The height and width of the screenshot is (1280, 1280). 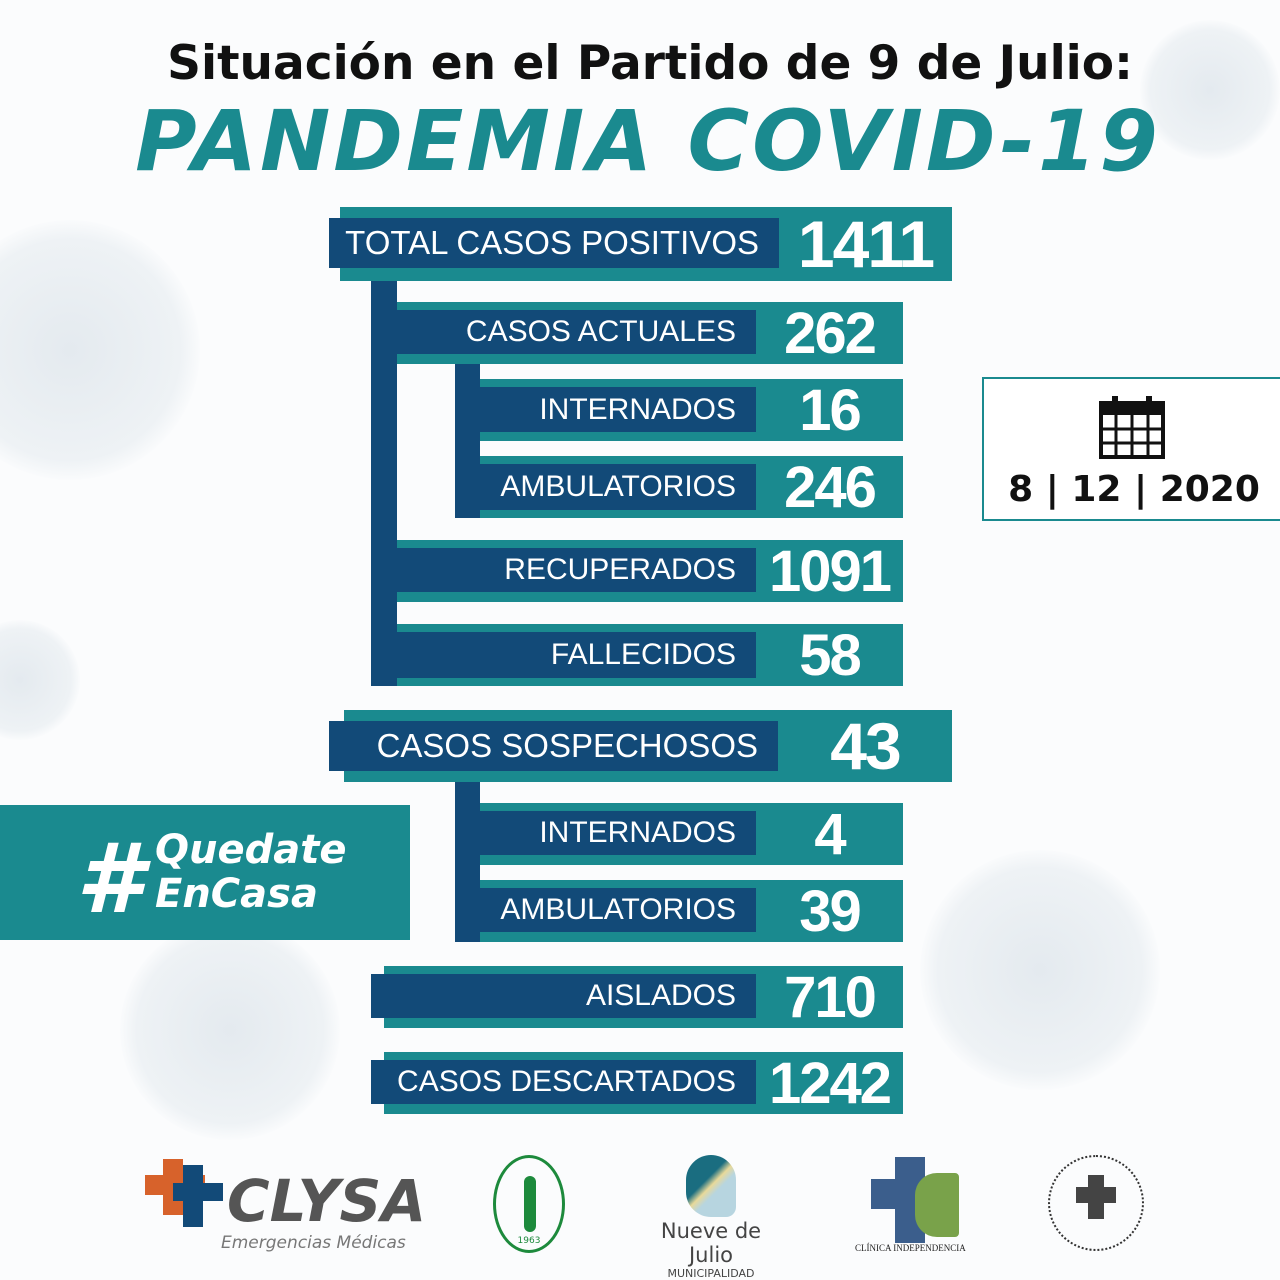 I want to click on quedate-encasa-banner: # Quedate EnCasa, so click(x=205, y=872).